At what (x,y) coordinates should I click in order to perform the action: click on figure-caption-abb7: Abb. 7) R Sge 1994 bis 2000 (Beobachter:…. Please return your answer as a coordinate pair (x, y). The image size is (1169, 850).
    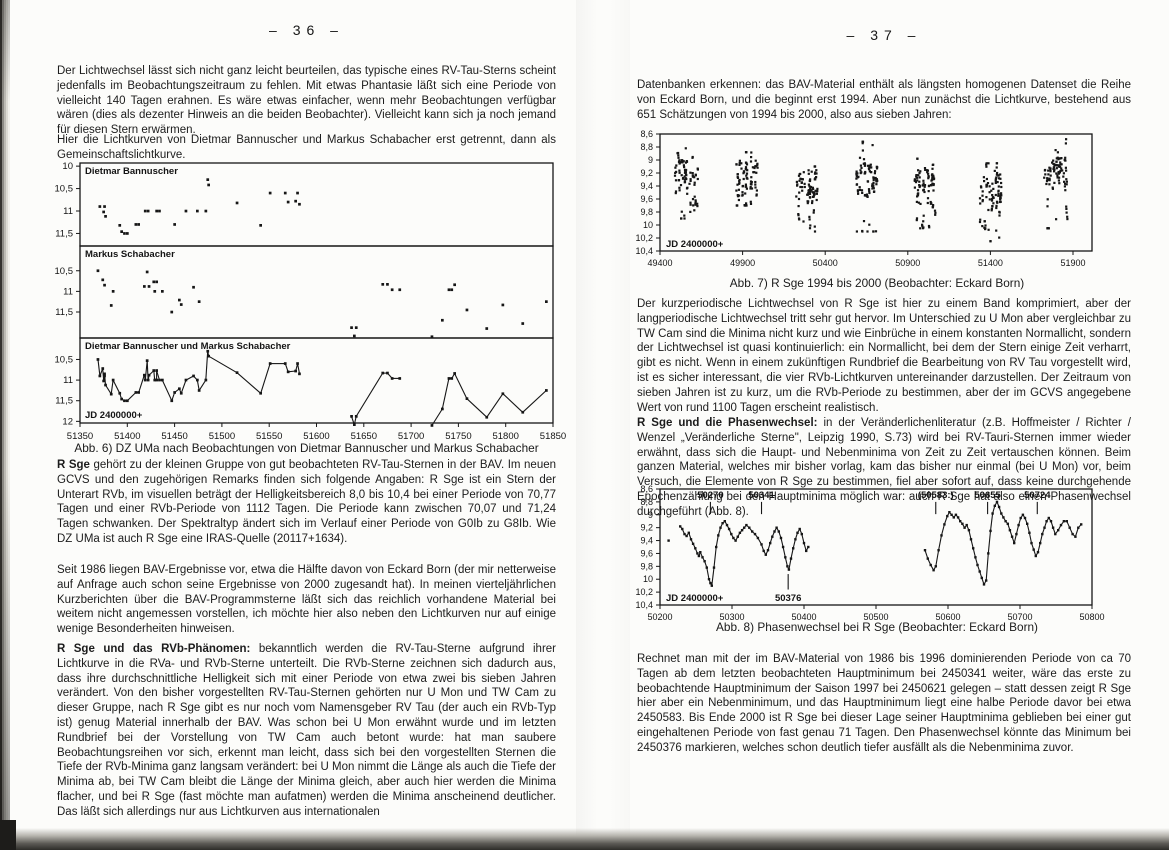
    Looking at the image, I should click on (877, 283).